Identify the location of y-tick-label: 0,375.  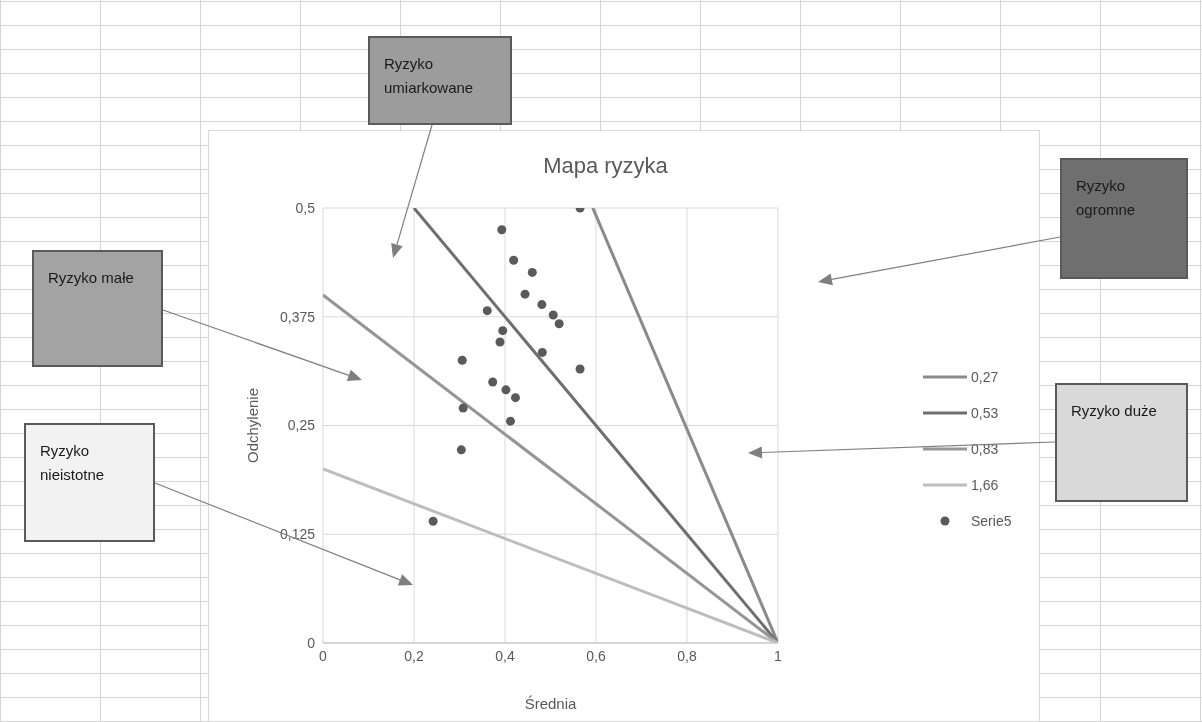
(297, 316).